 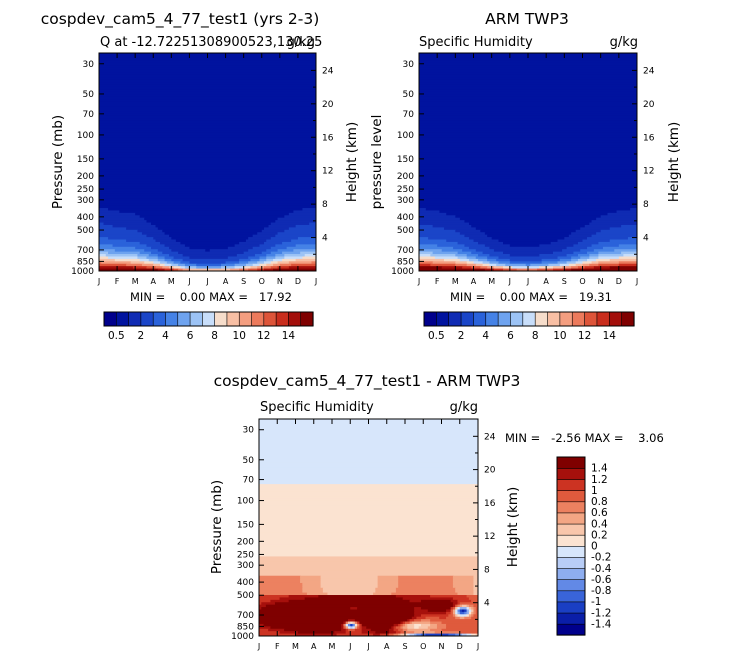 I want to click on plot-diff-field, so click(x=368, y=527).